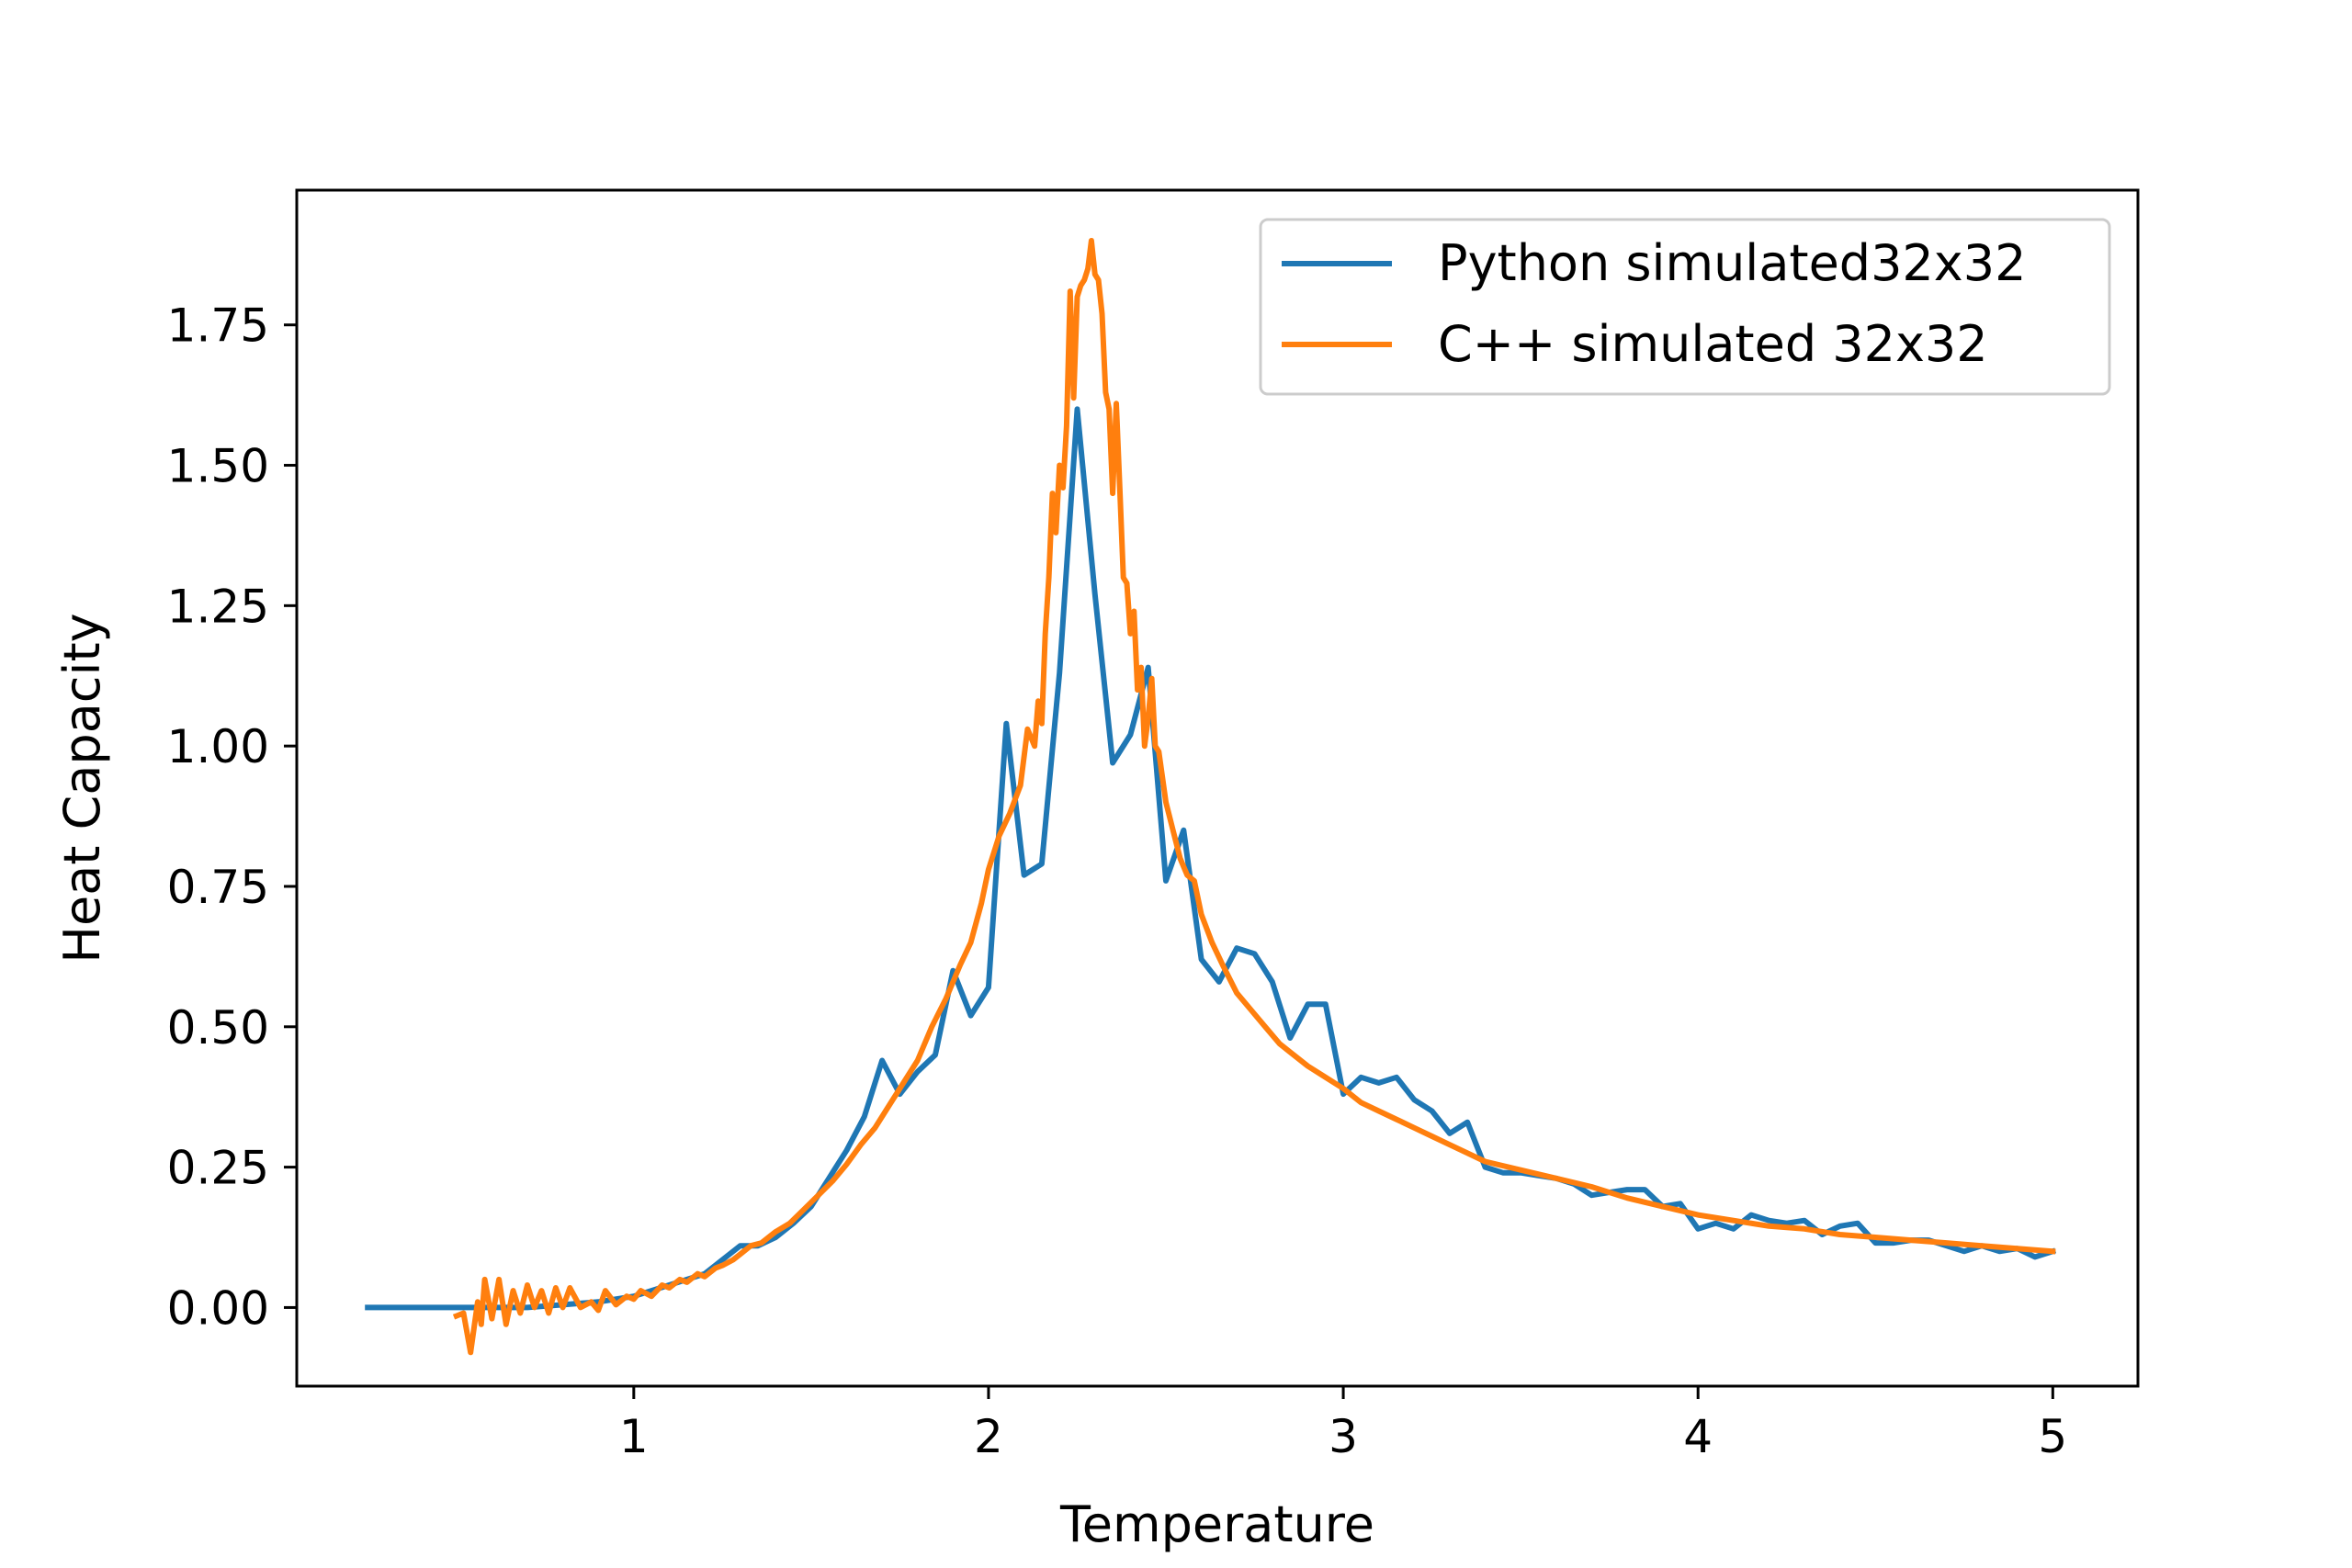 The image size is (2352, 1568). I want to click on x-tick-label: 5, so click(2052, 1436).